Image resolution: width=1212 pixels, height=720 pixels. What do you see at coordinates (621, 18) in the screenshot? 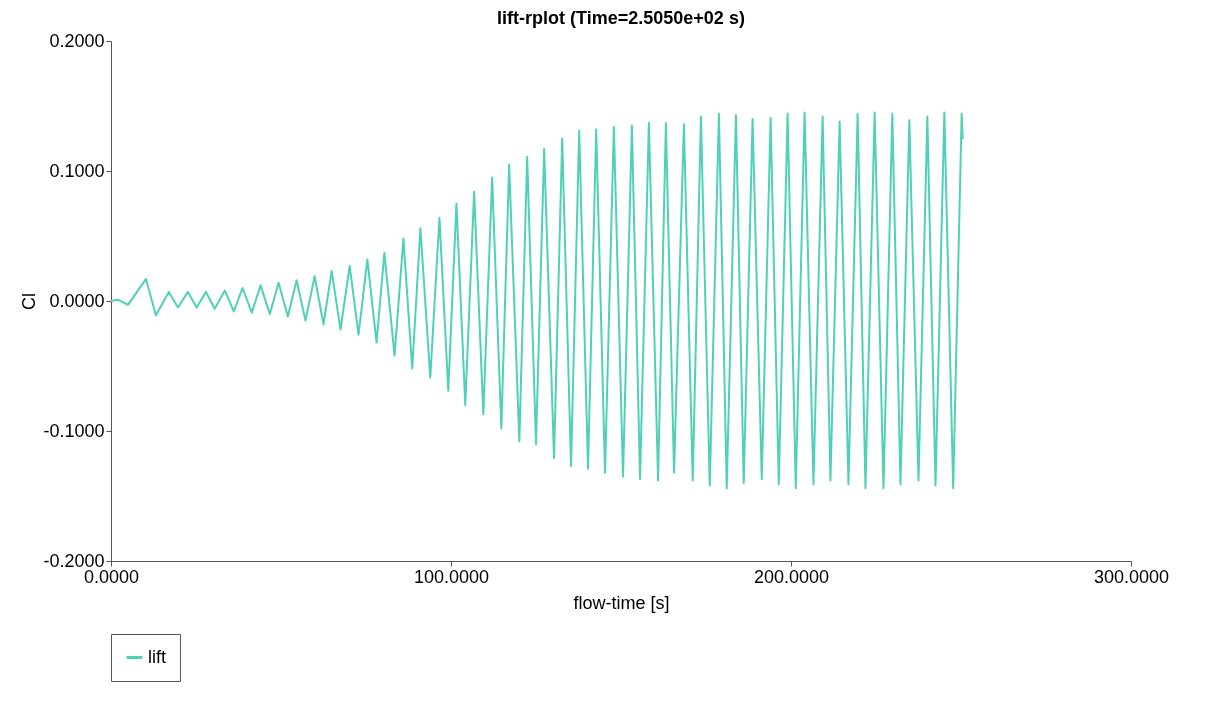
I see `chart-title: lift-rplot (Time=2.5050e+02 s)` at bounding box center [621, 18].